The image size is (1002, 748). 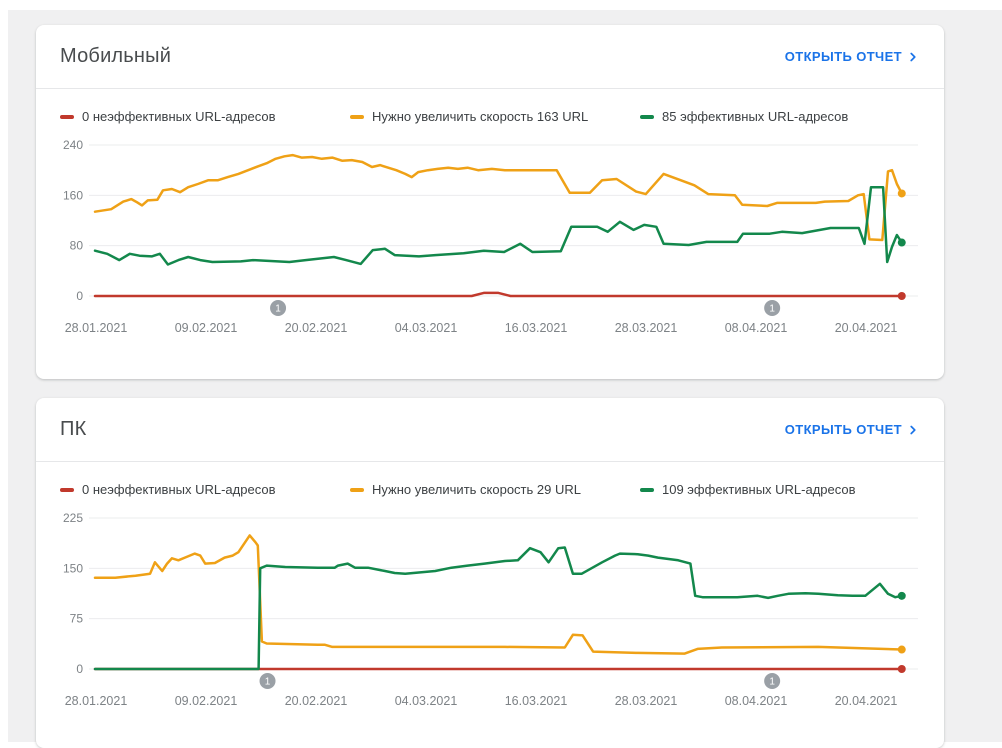 I want to click on legend-label: 85 эффективных URL-адресов, so click(x=755, y=116).